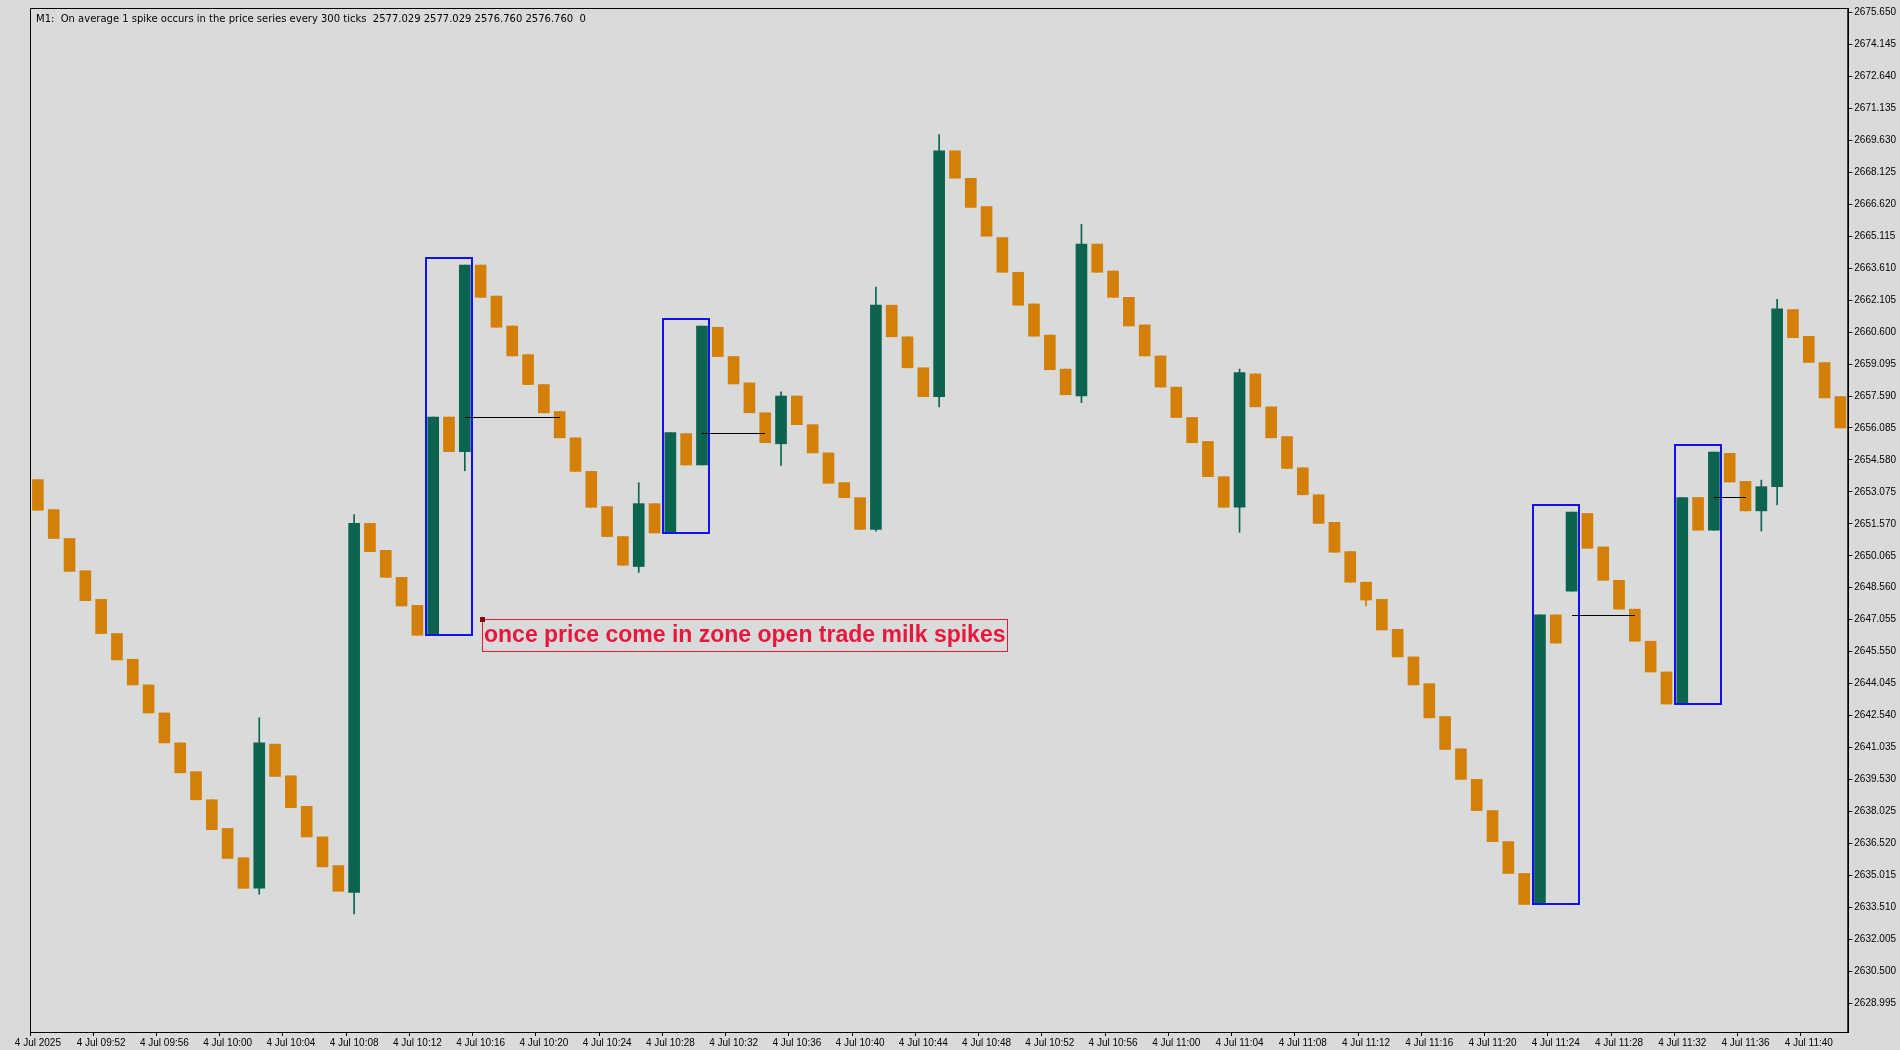 The width and height of the screenshot is (1900, 1050). What do you see at coordinates (1875, 619) in the screenshot?
I see `y-tick-label: 2647.055` at bounding box center [1875, 619].